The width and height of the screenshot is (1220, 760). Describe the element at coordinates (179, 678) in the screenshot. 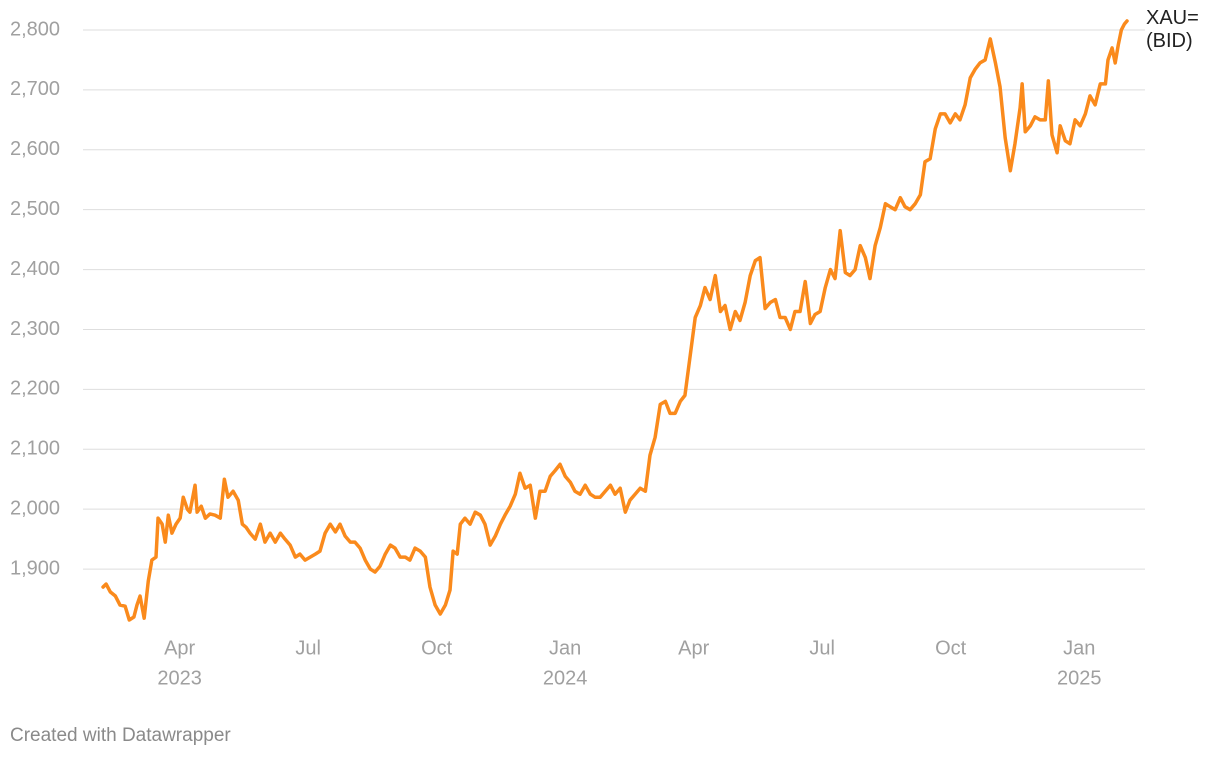

I see `x-year-label: 2023` at that location.